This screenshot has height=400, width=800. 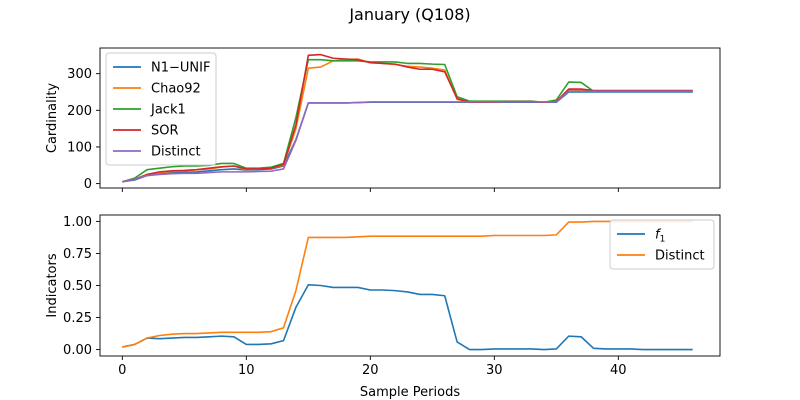 What do you see at coordinates (165, 131) in the screenshot?
I see `legend-label: SOR` at bounding box center [165, 131].